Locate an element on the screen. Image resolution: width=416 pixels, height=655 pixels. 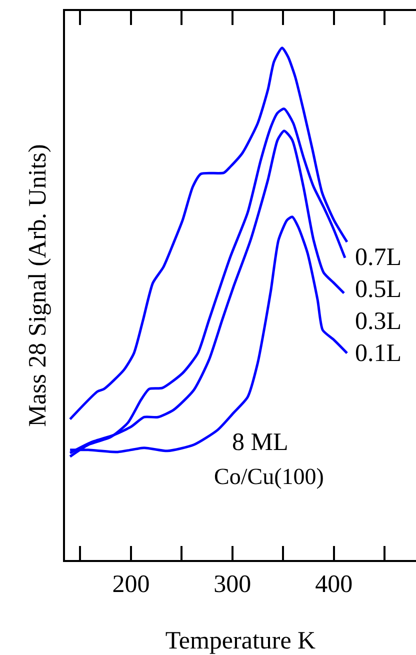
x-tick-label: 200 is located at coordinates (131, 584).